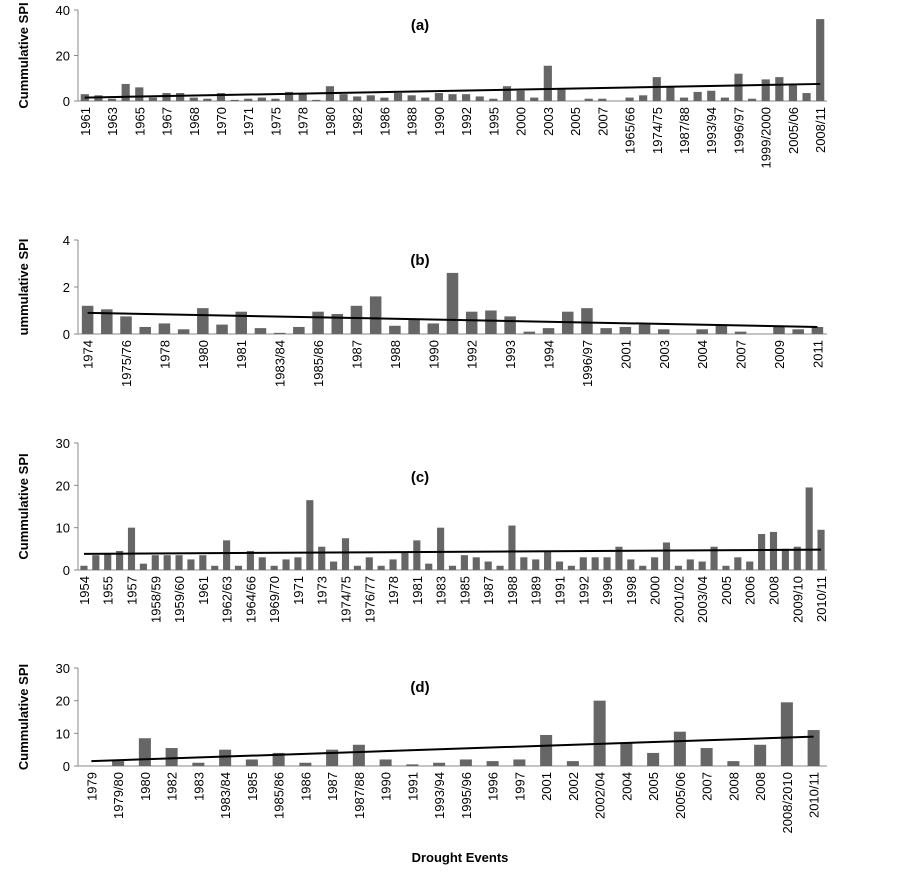  Describe the element at coordinates (820, 130) in the screenshot. I see `x-tick-label: 2008/11` at that location.